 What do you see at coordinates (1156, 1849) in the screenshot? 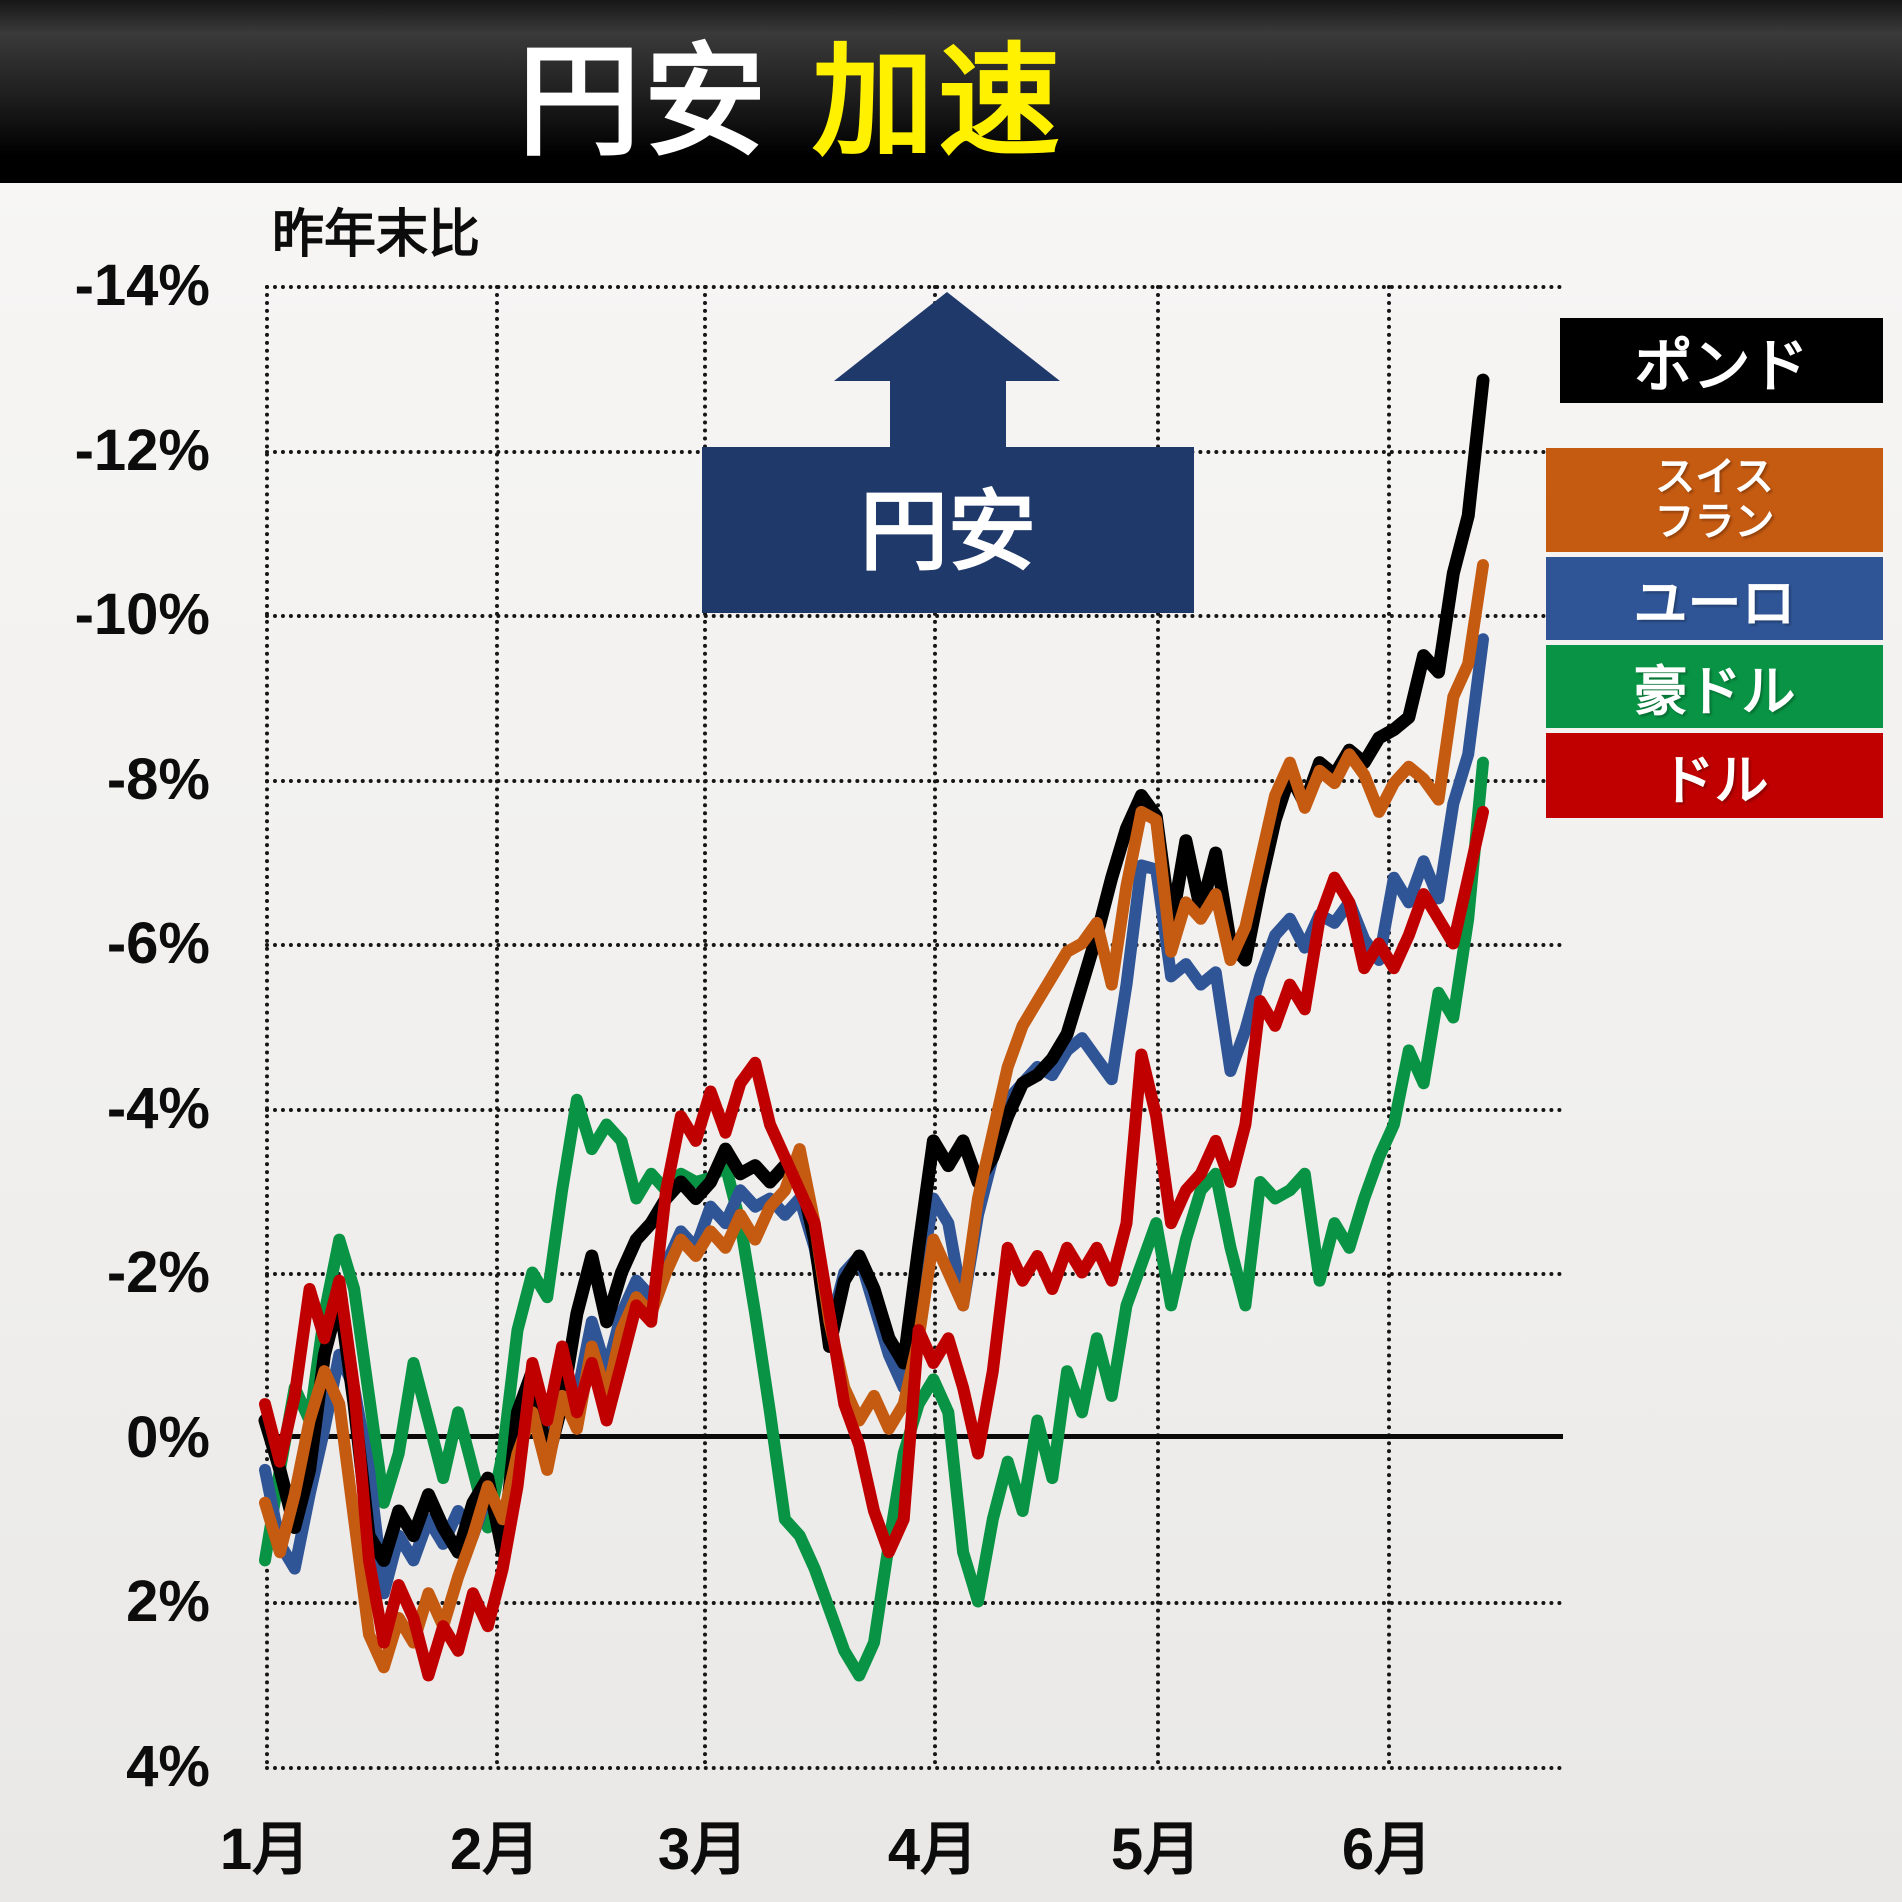
I see `x-tick-label: 5月` at bounding box center [1156, 1849].